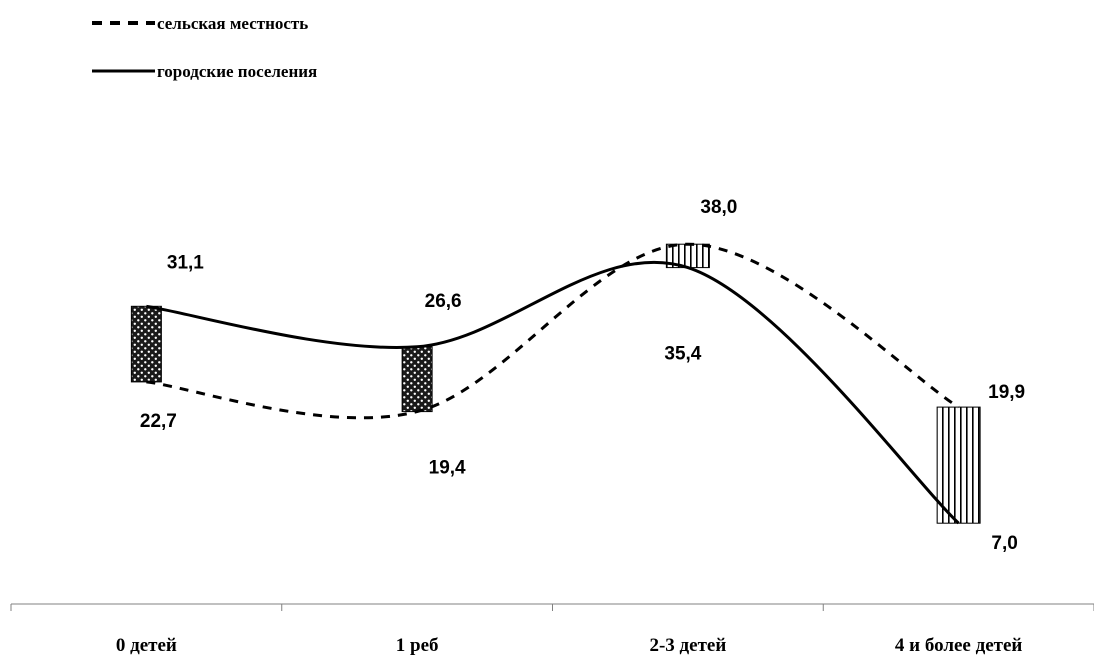 This screenshot has height=657, width=1094. What do you see at coordinates (552, 607) in the screenshot?
I see `x-axis-ticks` at bounding box center [552, 607].